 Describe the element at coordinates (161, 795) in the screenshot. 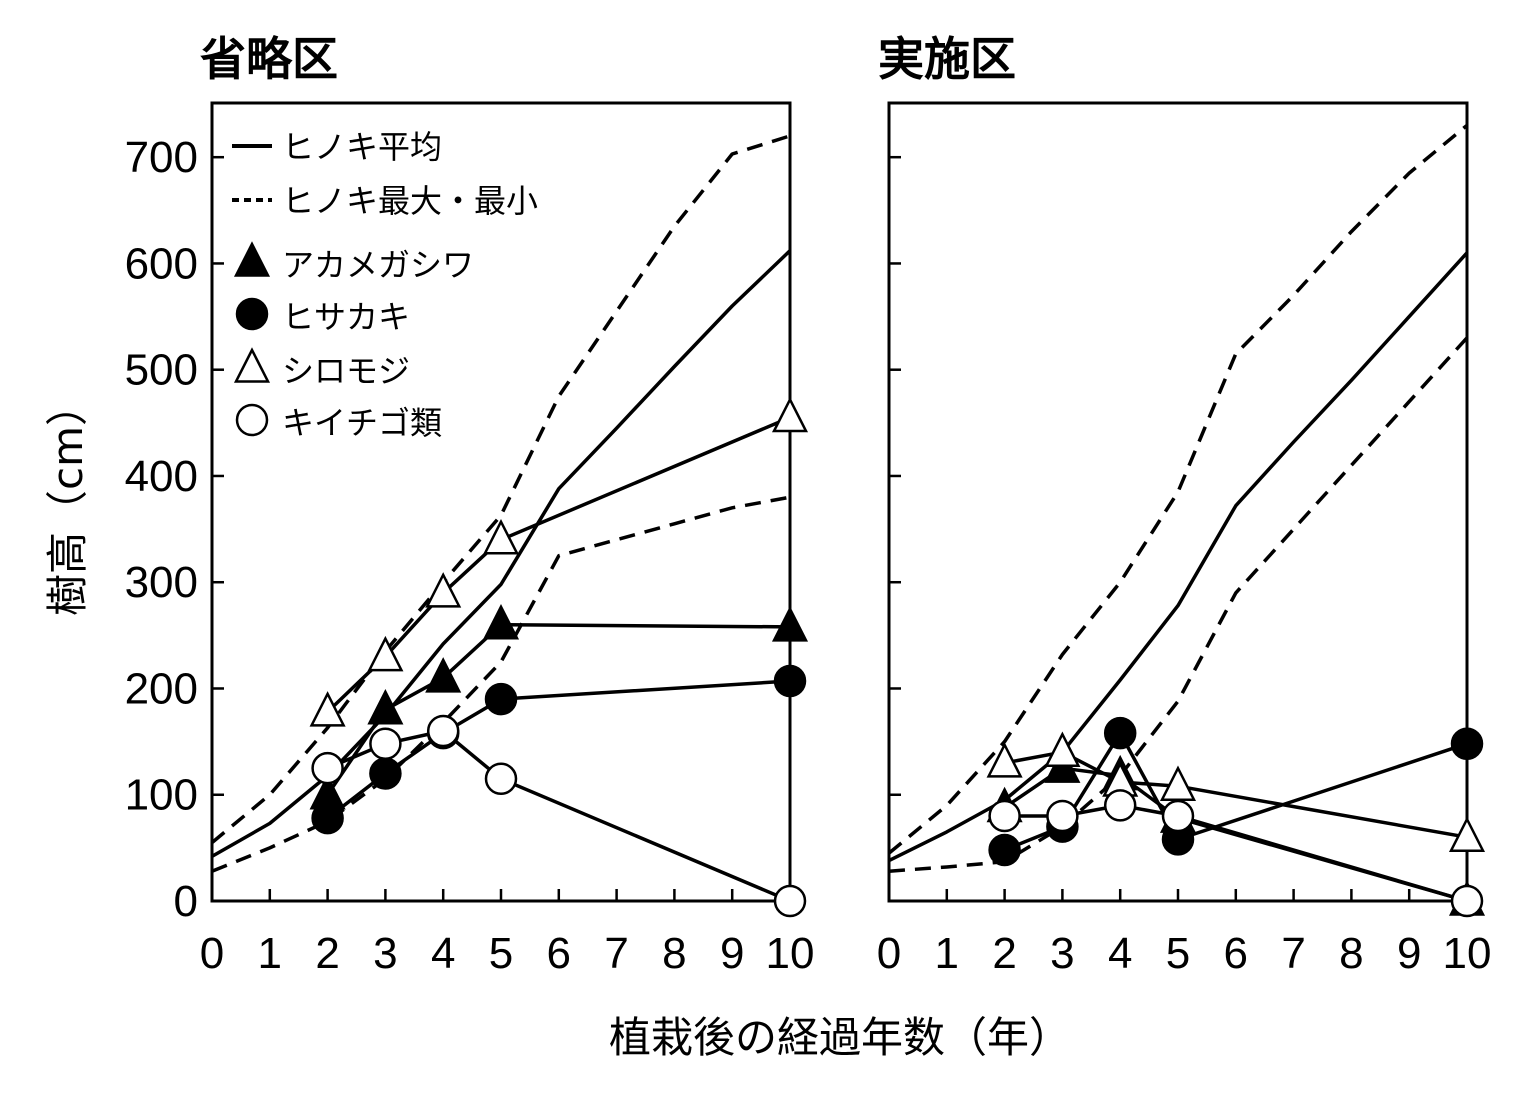

I see `y-tick-label: 100` at that location.